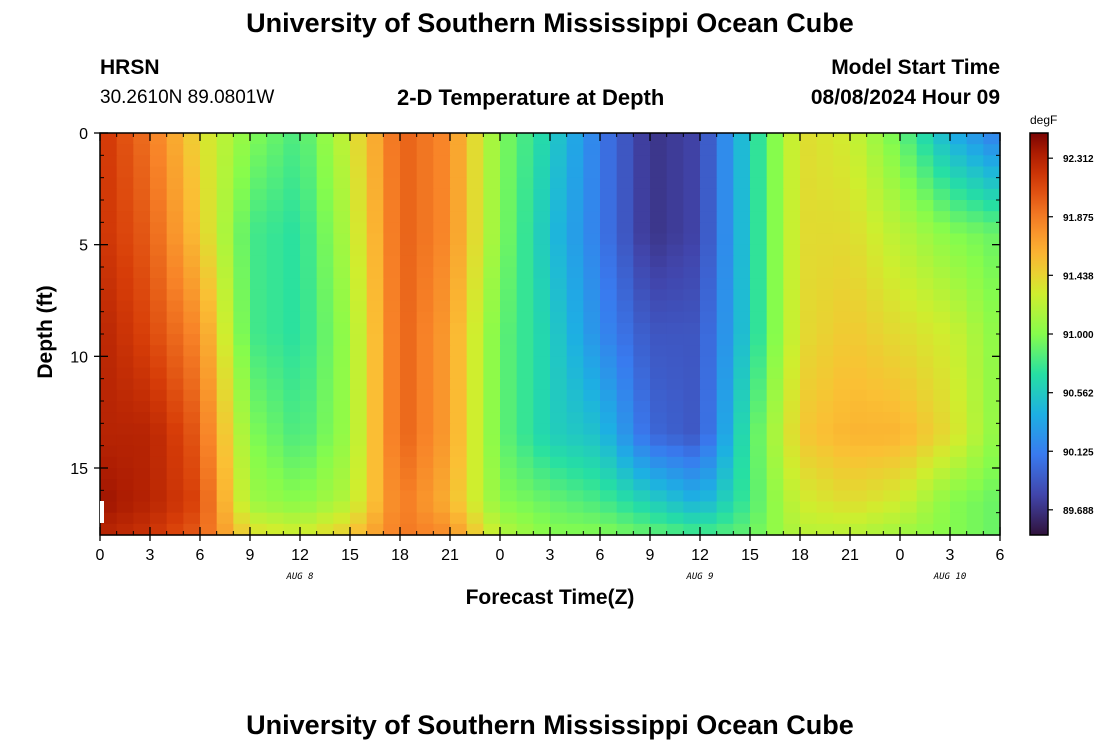  I want to click on colorbar-tick-label: 91.875, so click(1078, 218).